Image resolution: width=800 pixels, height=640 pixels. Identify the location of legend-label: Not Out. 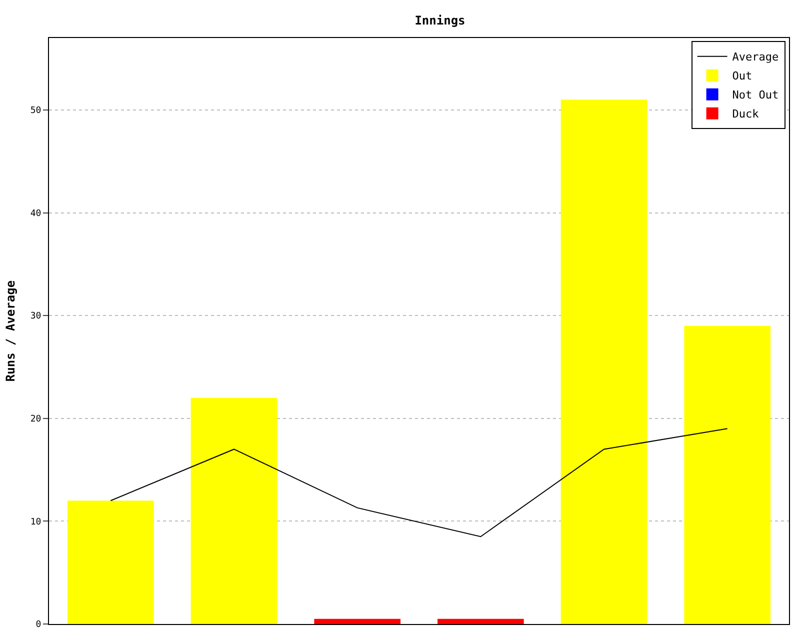
(755, 95).